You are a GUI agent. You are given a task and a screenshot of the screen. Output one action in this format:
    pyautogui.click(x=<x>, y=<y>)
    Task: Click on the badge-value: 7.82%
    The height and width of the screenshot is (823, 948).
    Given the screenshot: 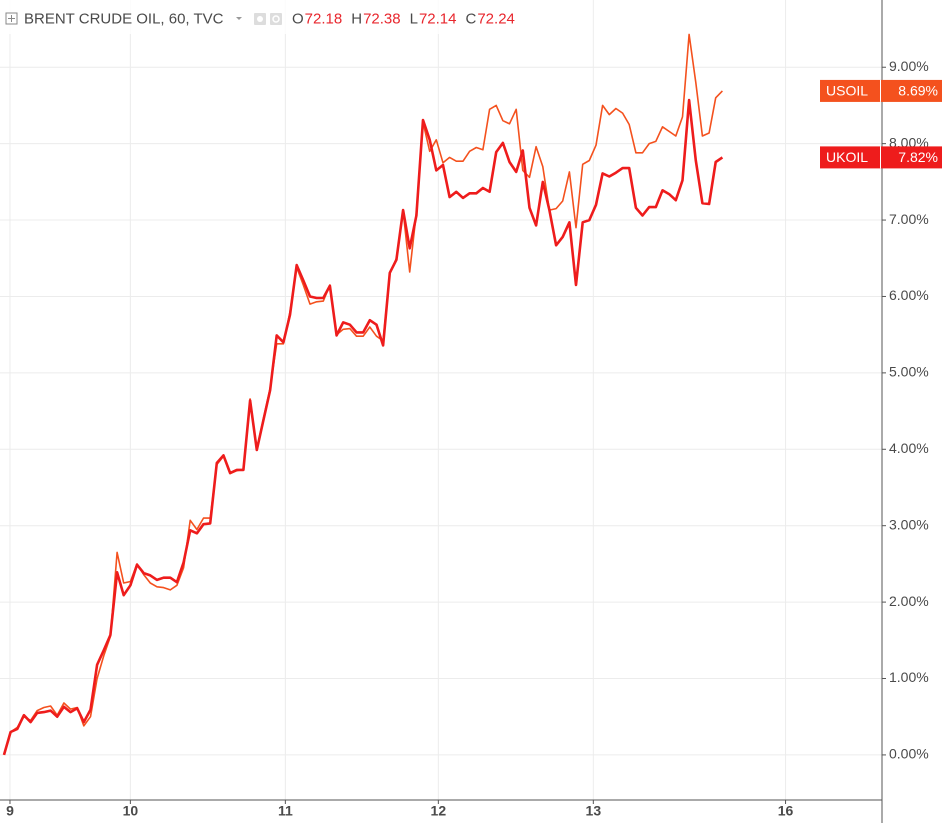 What is the action you would take?
    pyautogui.click(x=918, y=157)
    